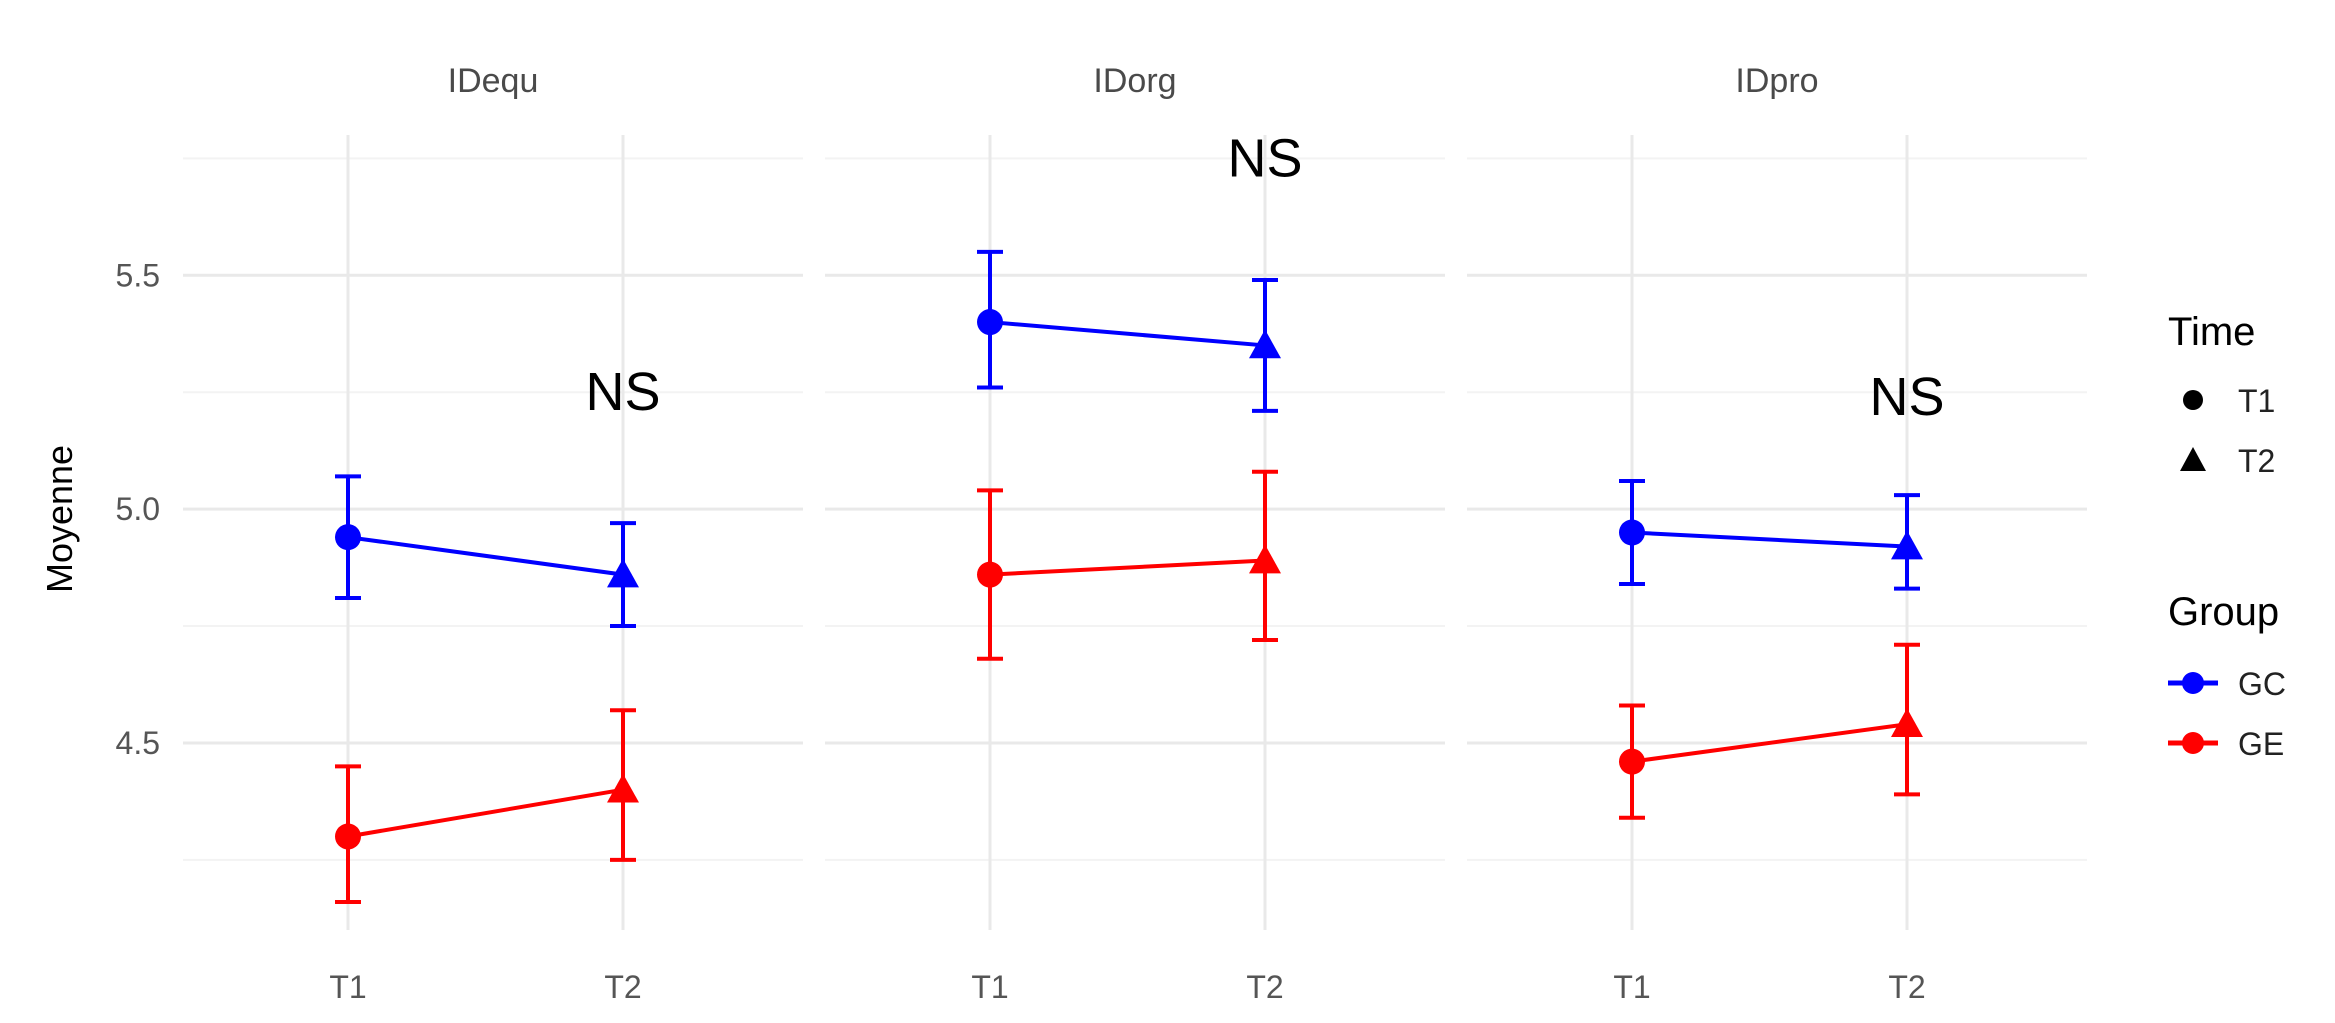 Image resolution: width=2335 pixels, height=1023 pixels. Describe the element at coordinates (138, 275) in the screenshot. I see `y-tick-label: 5.5` at that location.